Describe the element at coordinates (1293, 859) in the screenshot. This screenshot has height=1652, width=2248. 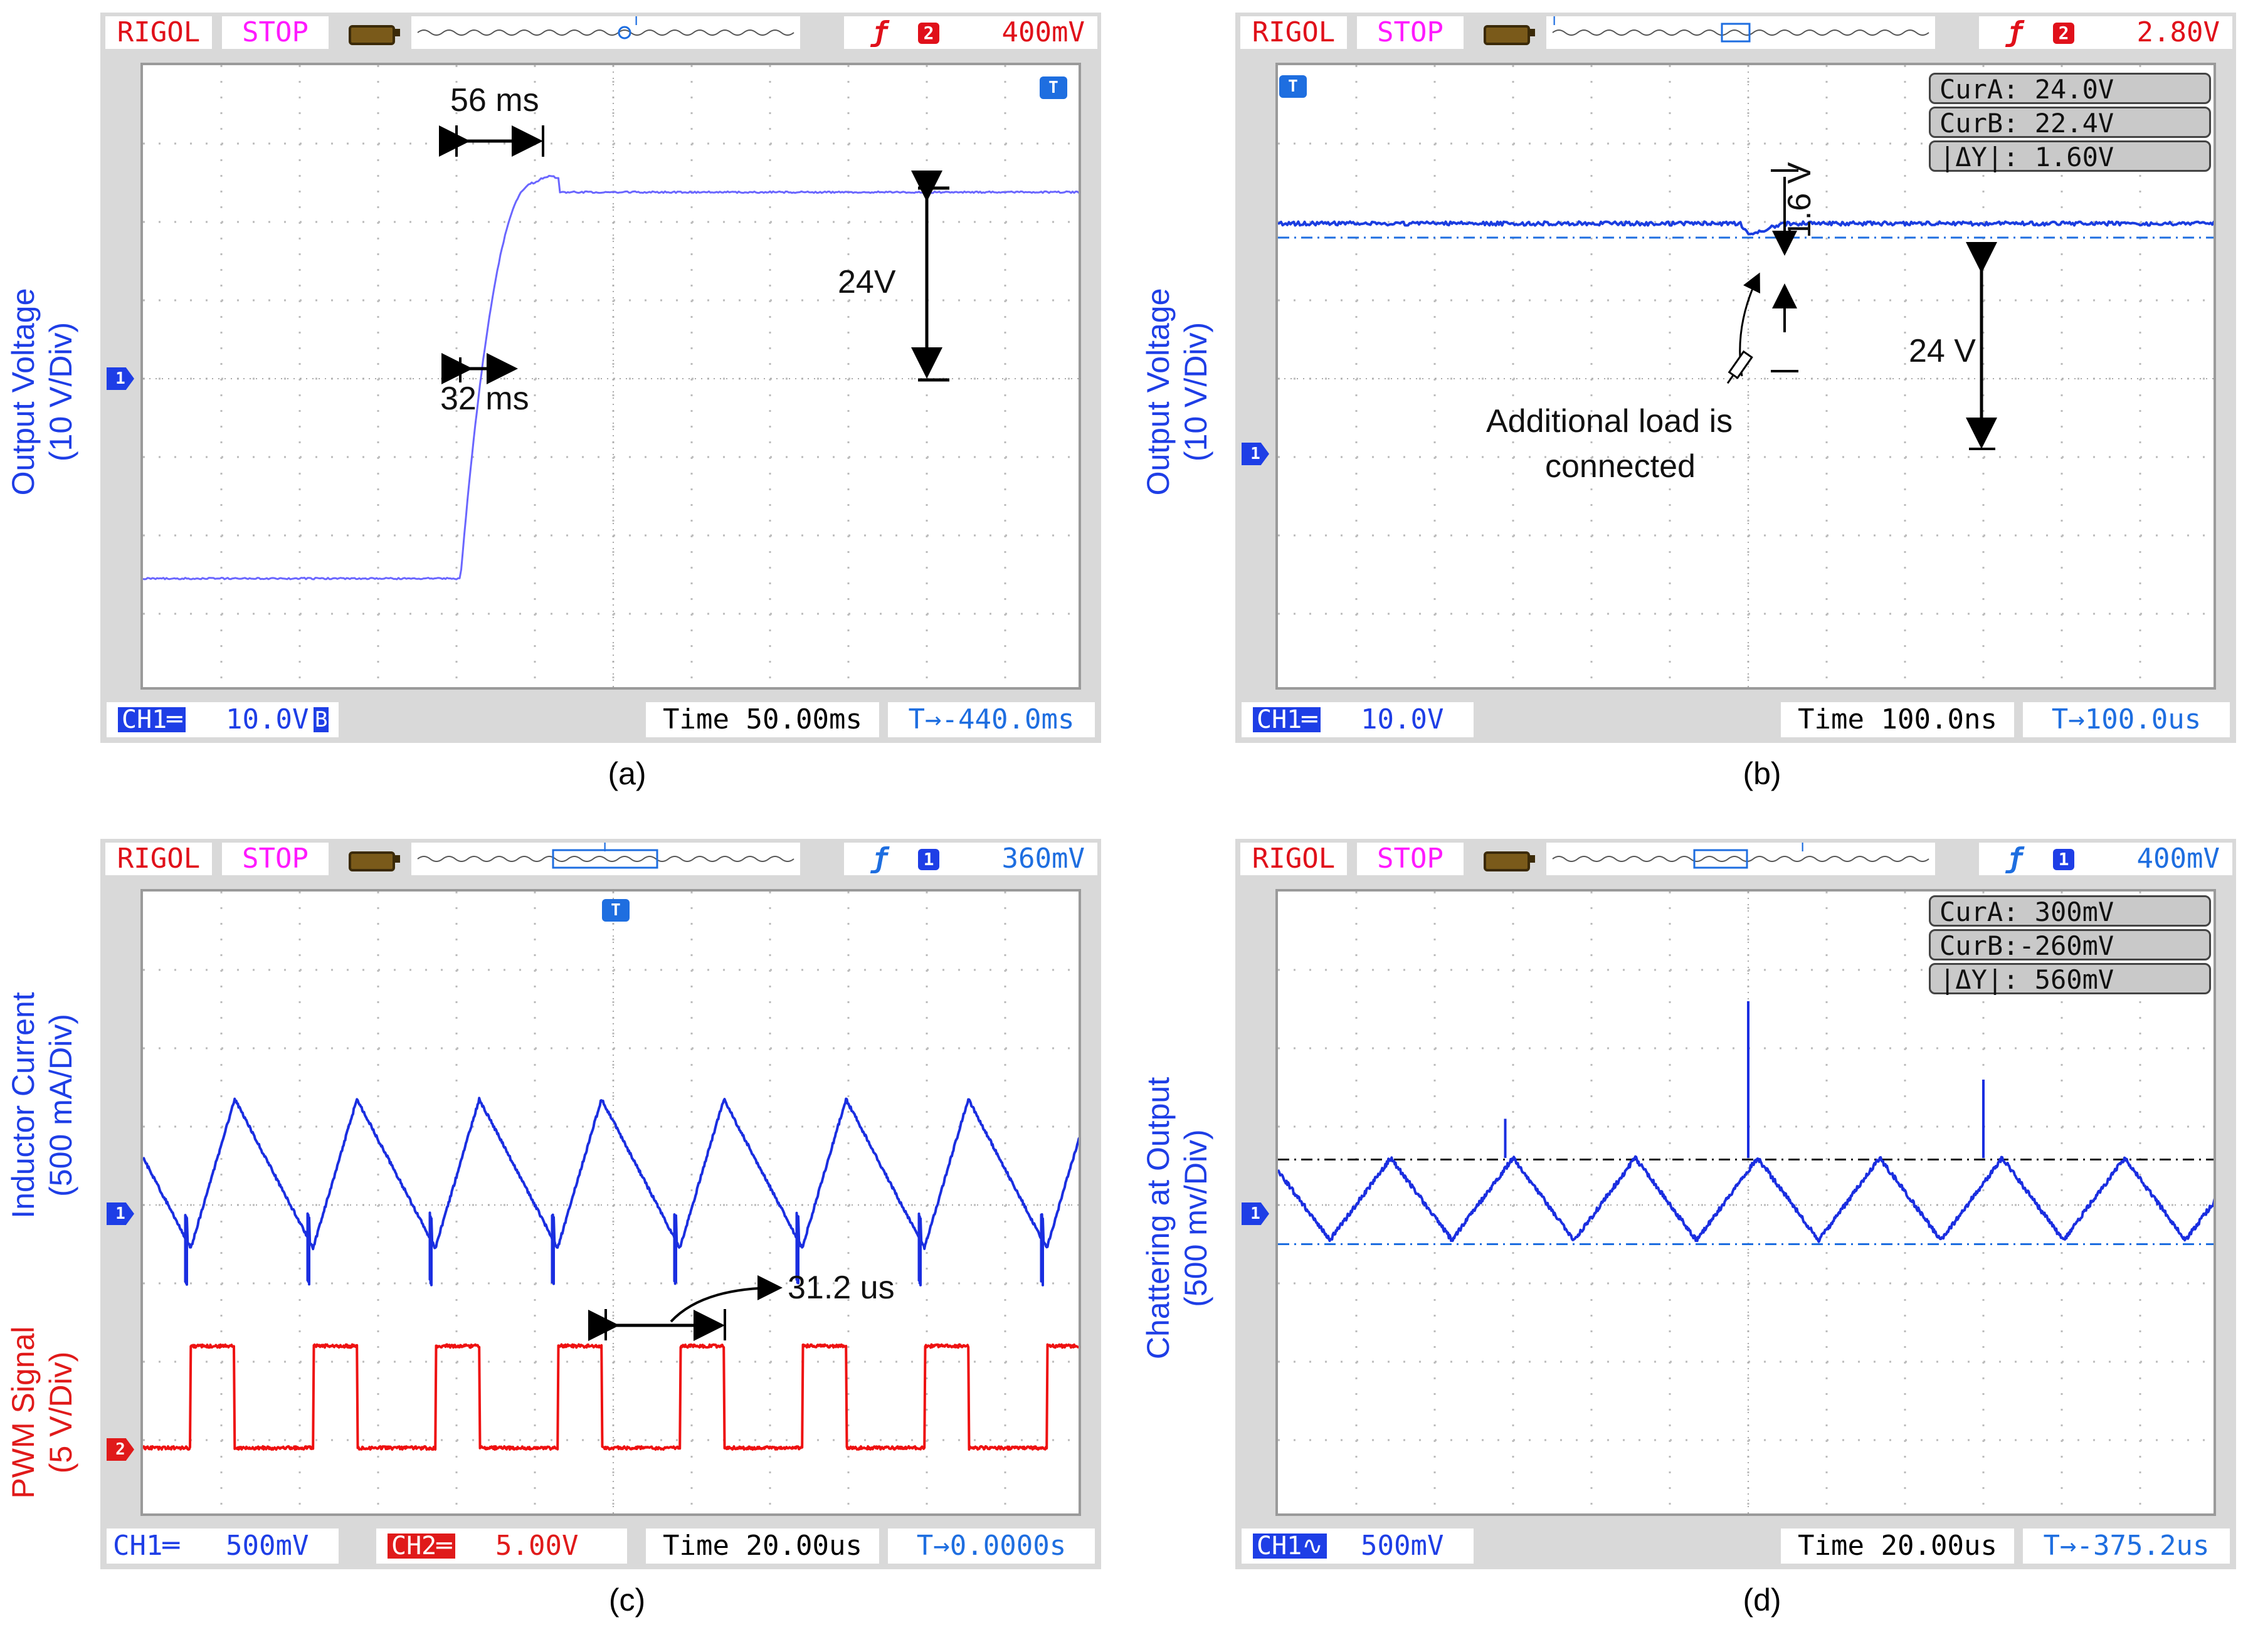
I see `rigol-label: RIGOL` at that location.